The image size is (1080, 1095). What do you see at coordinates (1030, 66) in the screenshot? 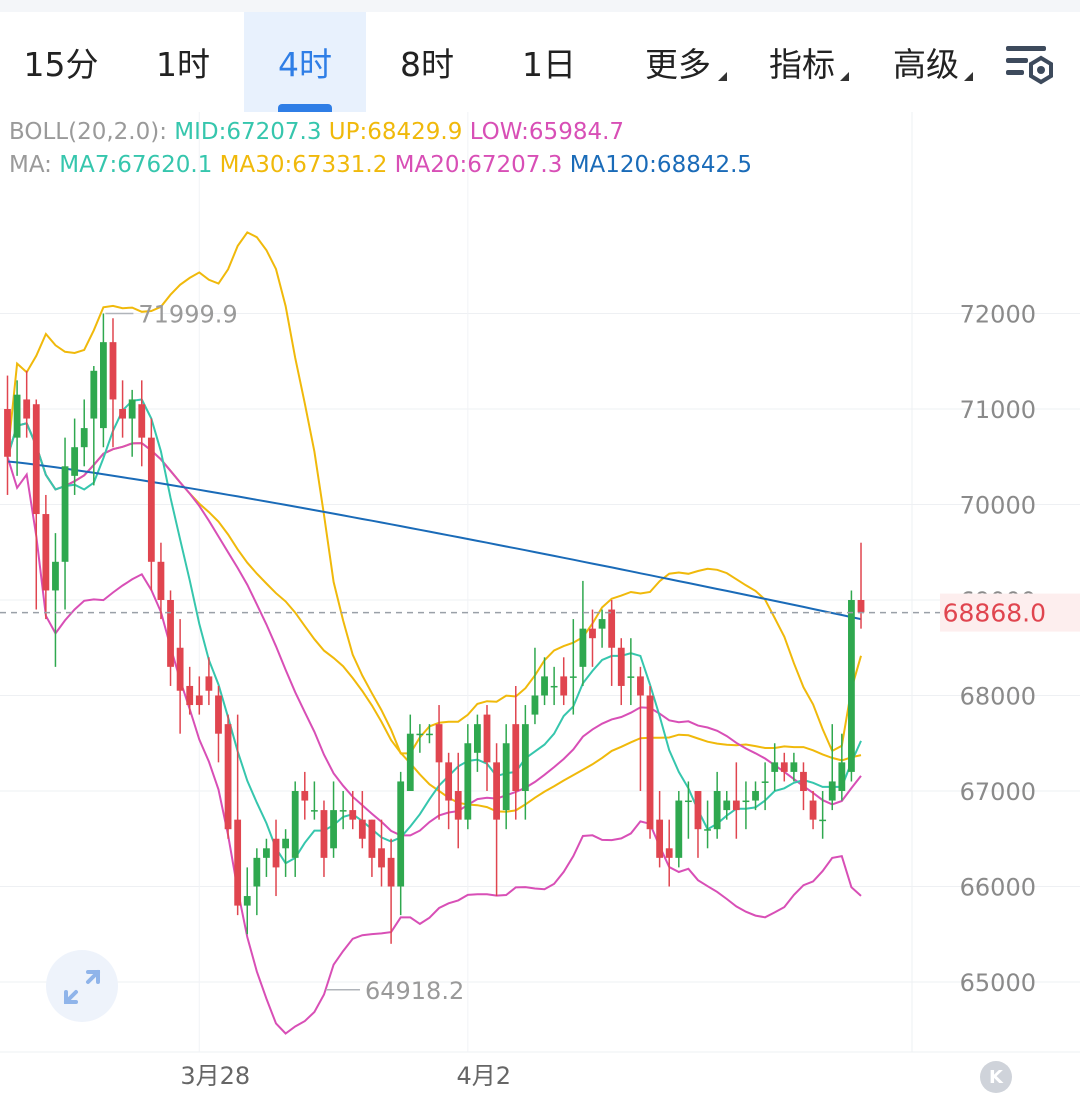
I see `chart-settings-icon` at bounding box center [1030, 66].